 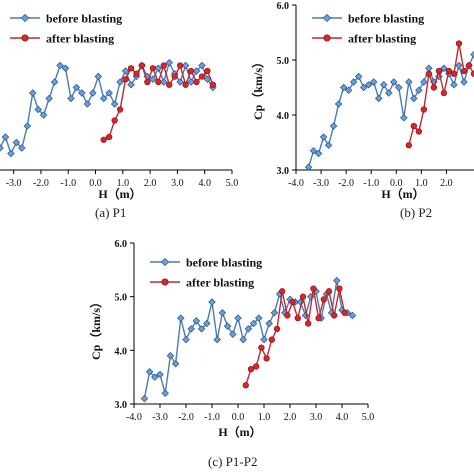 I want to click on caption-p1: (a) P1, so click(x=111, y=212).